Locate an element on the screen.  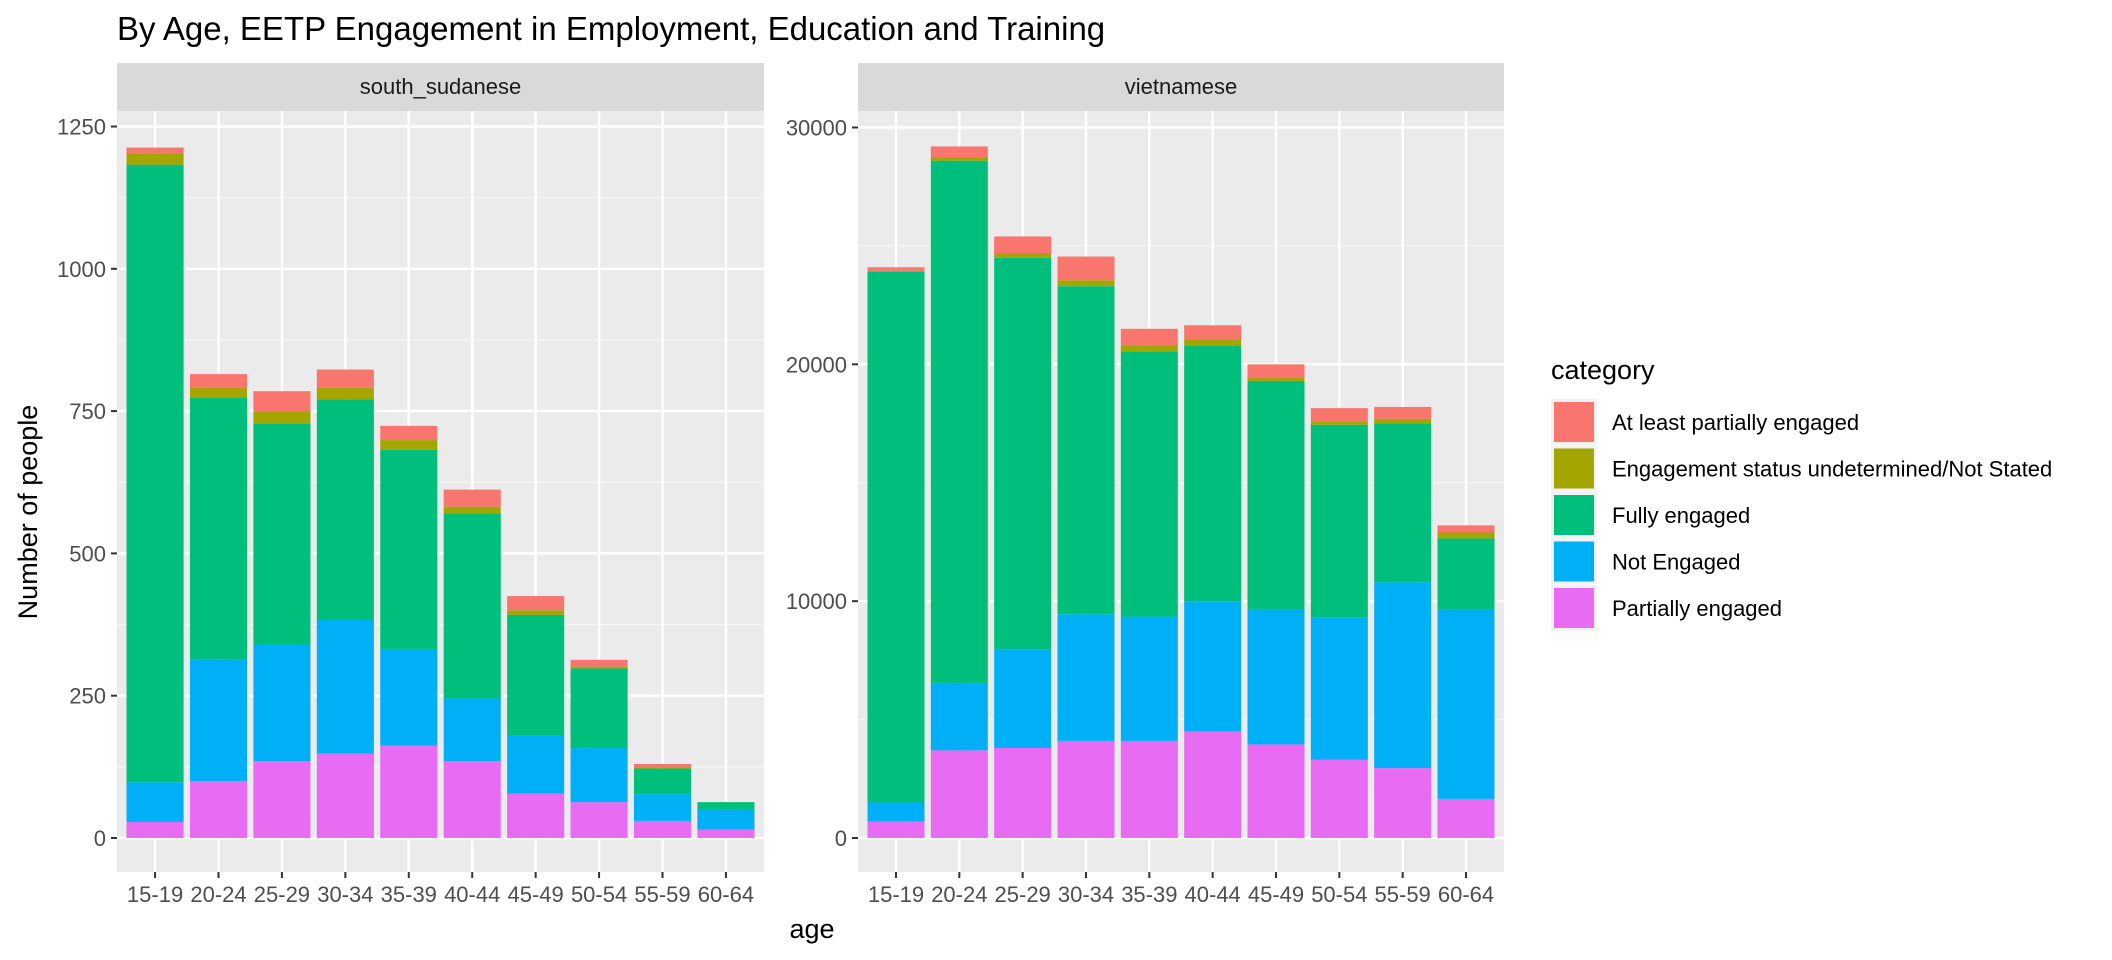
x-tick-label: 45-49 is located at coordinates (1276, 894).